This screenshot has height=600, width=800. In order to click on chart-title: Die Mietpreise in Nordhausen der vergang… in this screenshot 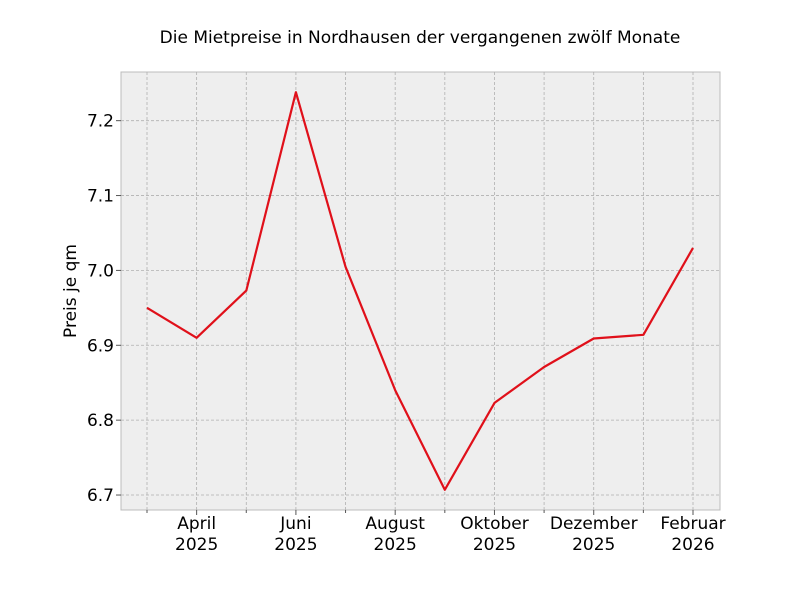, I will do `click(420, 38)`.